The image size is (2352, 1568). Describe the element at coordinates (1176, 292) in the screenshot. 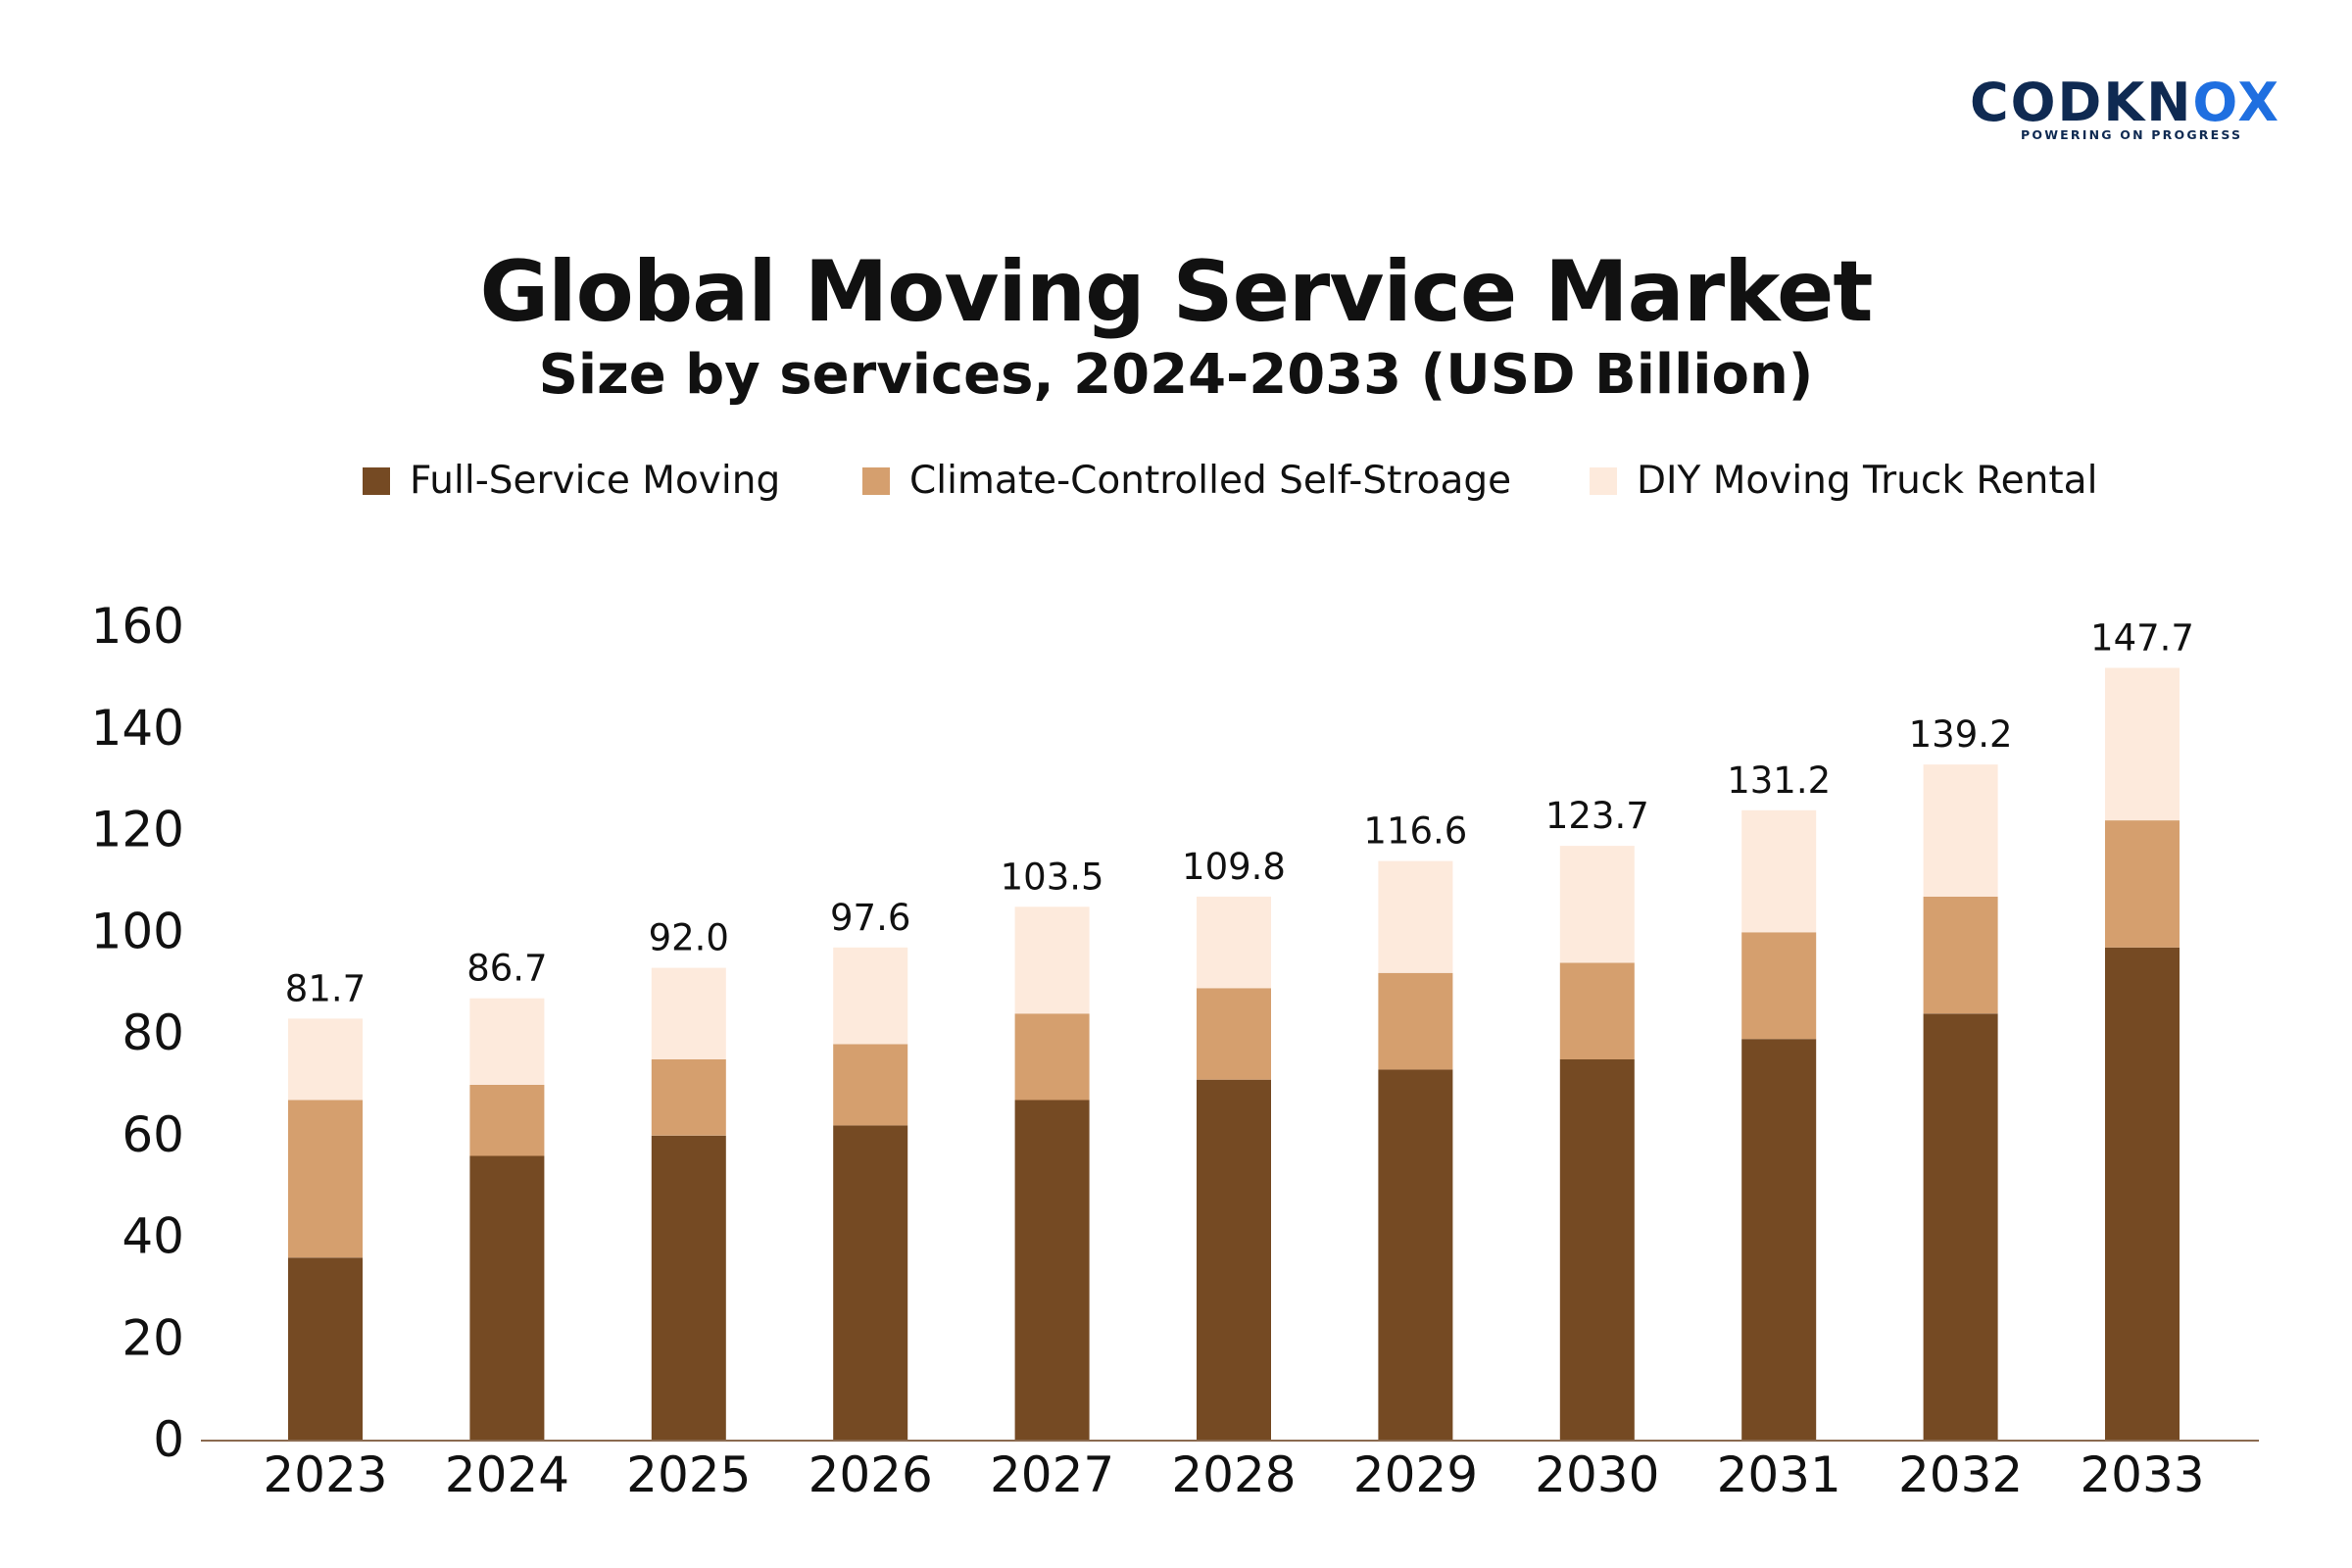

I see `chart-title: Global Moving Service Market` at that location.